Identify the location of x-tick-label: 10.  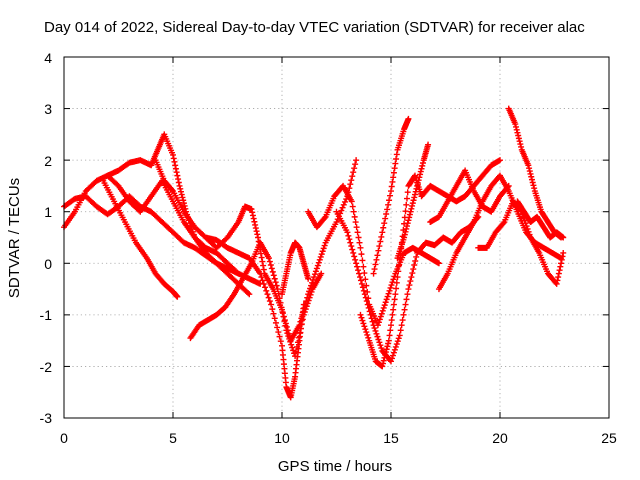
(282, 438).